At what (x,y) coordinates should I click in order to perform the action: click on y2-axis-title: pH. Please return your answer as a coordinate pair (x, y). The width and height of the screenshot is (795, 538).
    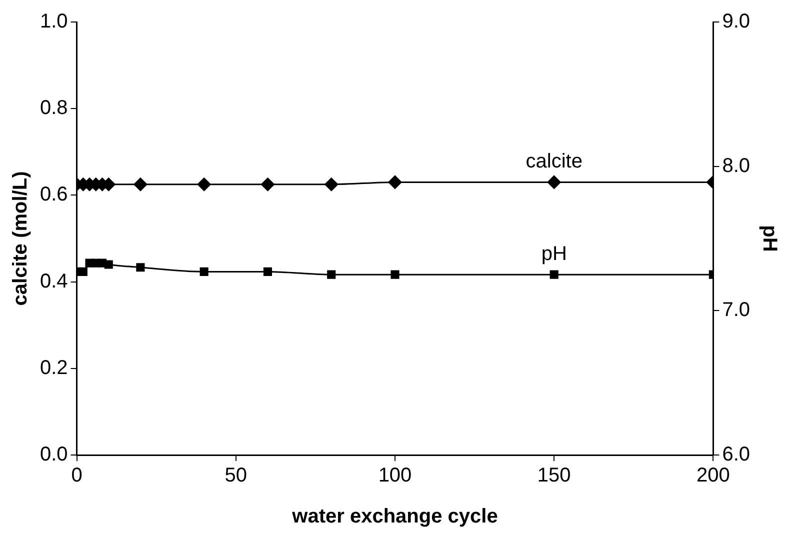
    Looking at the image, I should click on (769, 238).